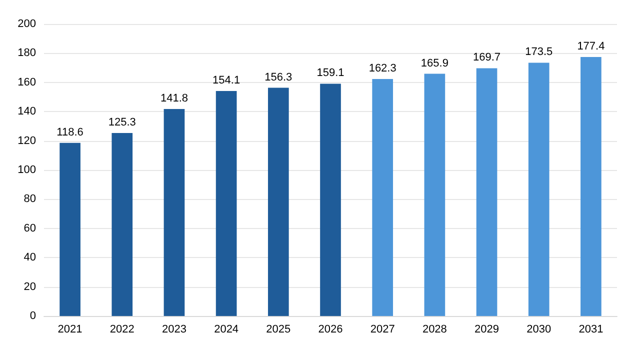 Image resolution: width=639 pixels, height=354 pixels. What do you see at coordinates (539, 52) in the screenshot?
I see `data-label: 173.5` at bounding box center [539, 52].